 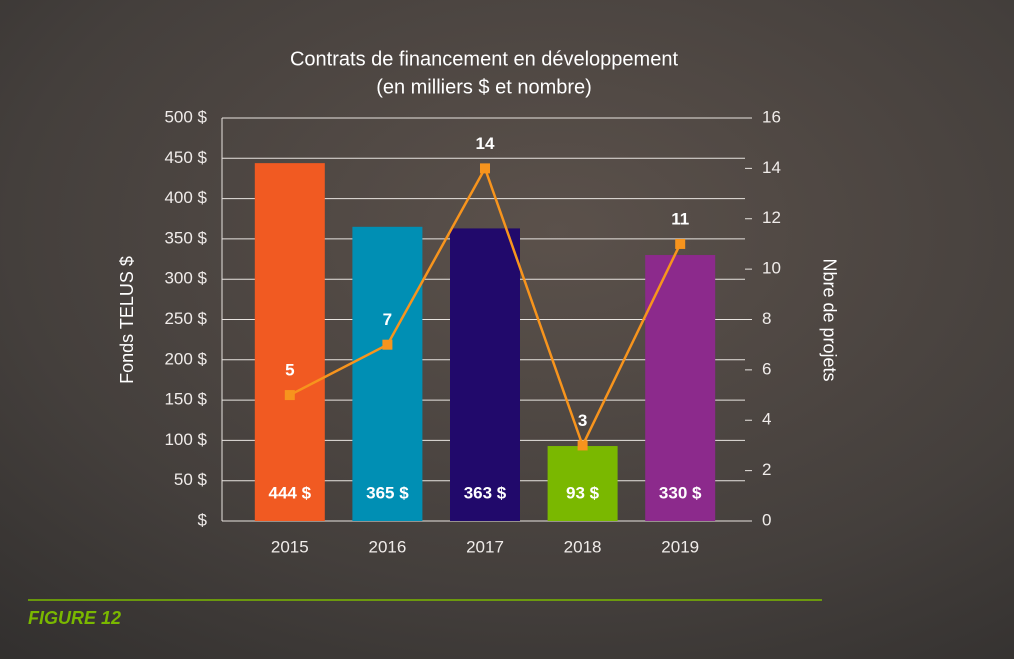 I want to click on y-tick-label: 150 $, so click(x=185, y=399).